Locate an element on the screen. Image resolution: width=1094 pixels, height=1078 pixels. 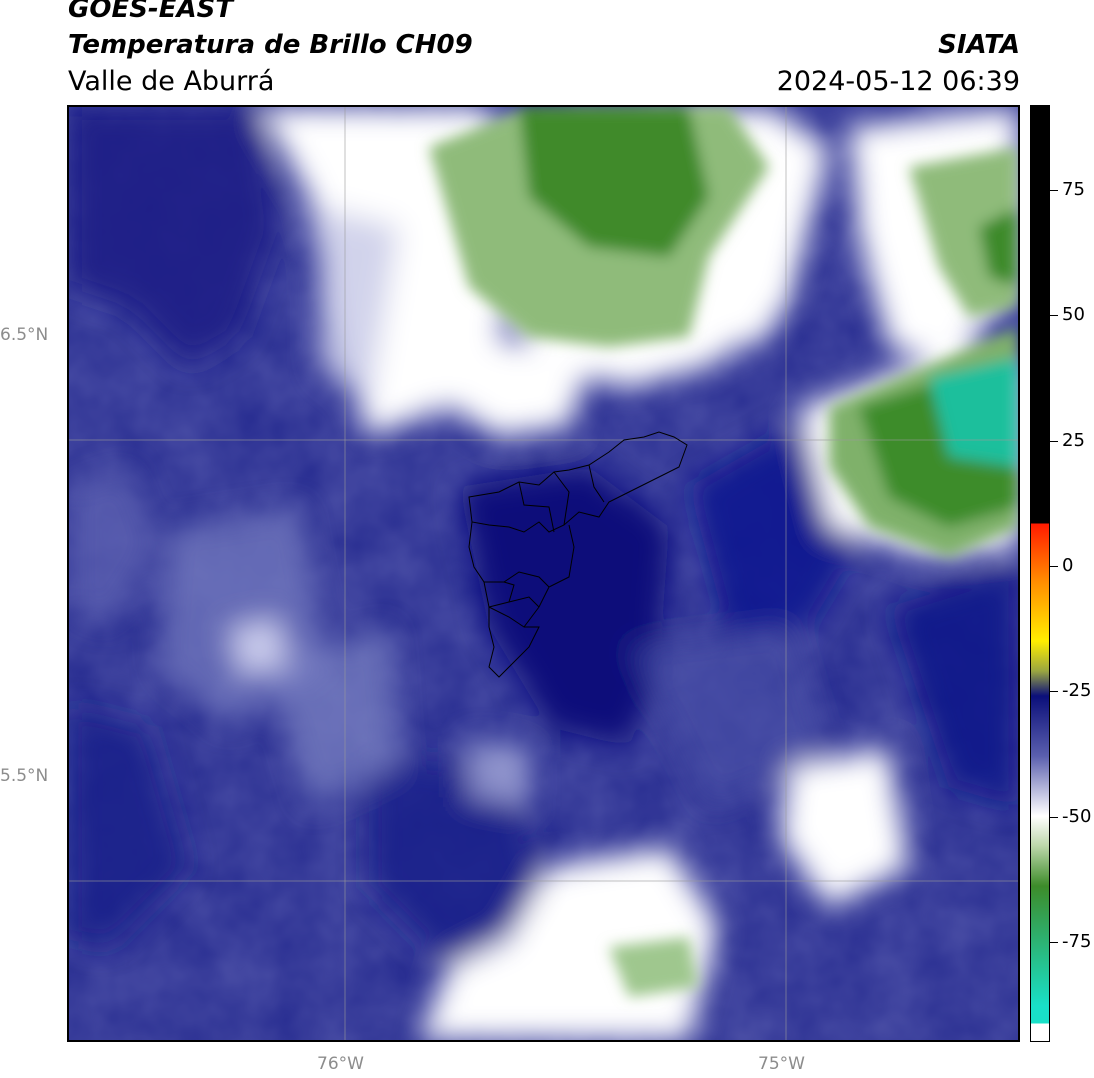
timestamp-label: 2024-05-12 06:39 is located at coordinates (898, 81).